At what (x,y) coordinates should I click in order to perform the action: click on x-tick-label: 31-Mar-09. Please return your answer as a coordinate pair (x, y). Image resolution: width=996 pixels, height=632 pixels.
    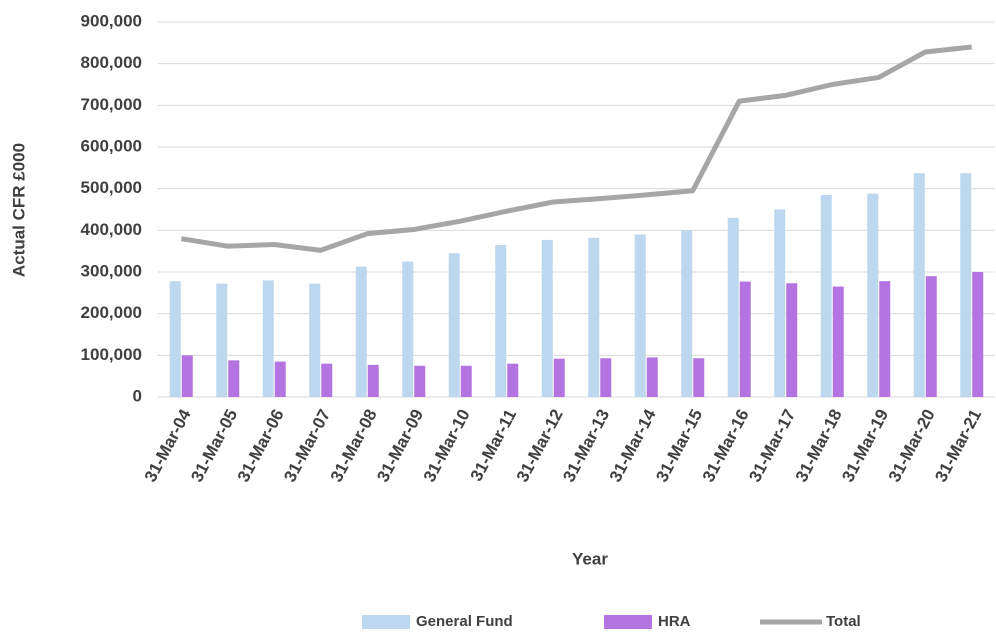
    Looking at the image, I should click on (400, 445).